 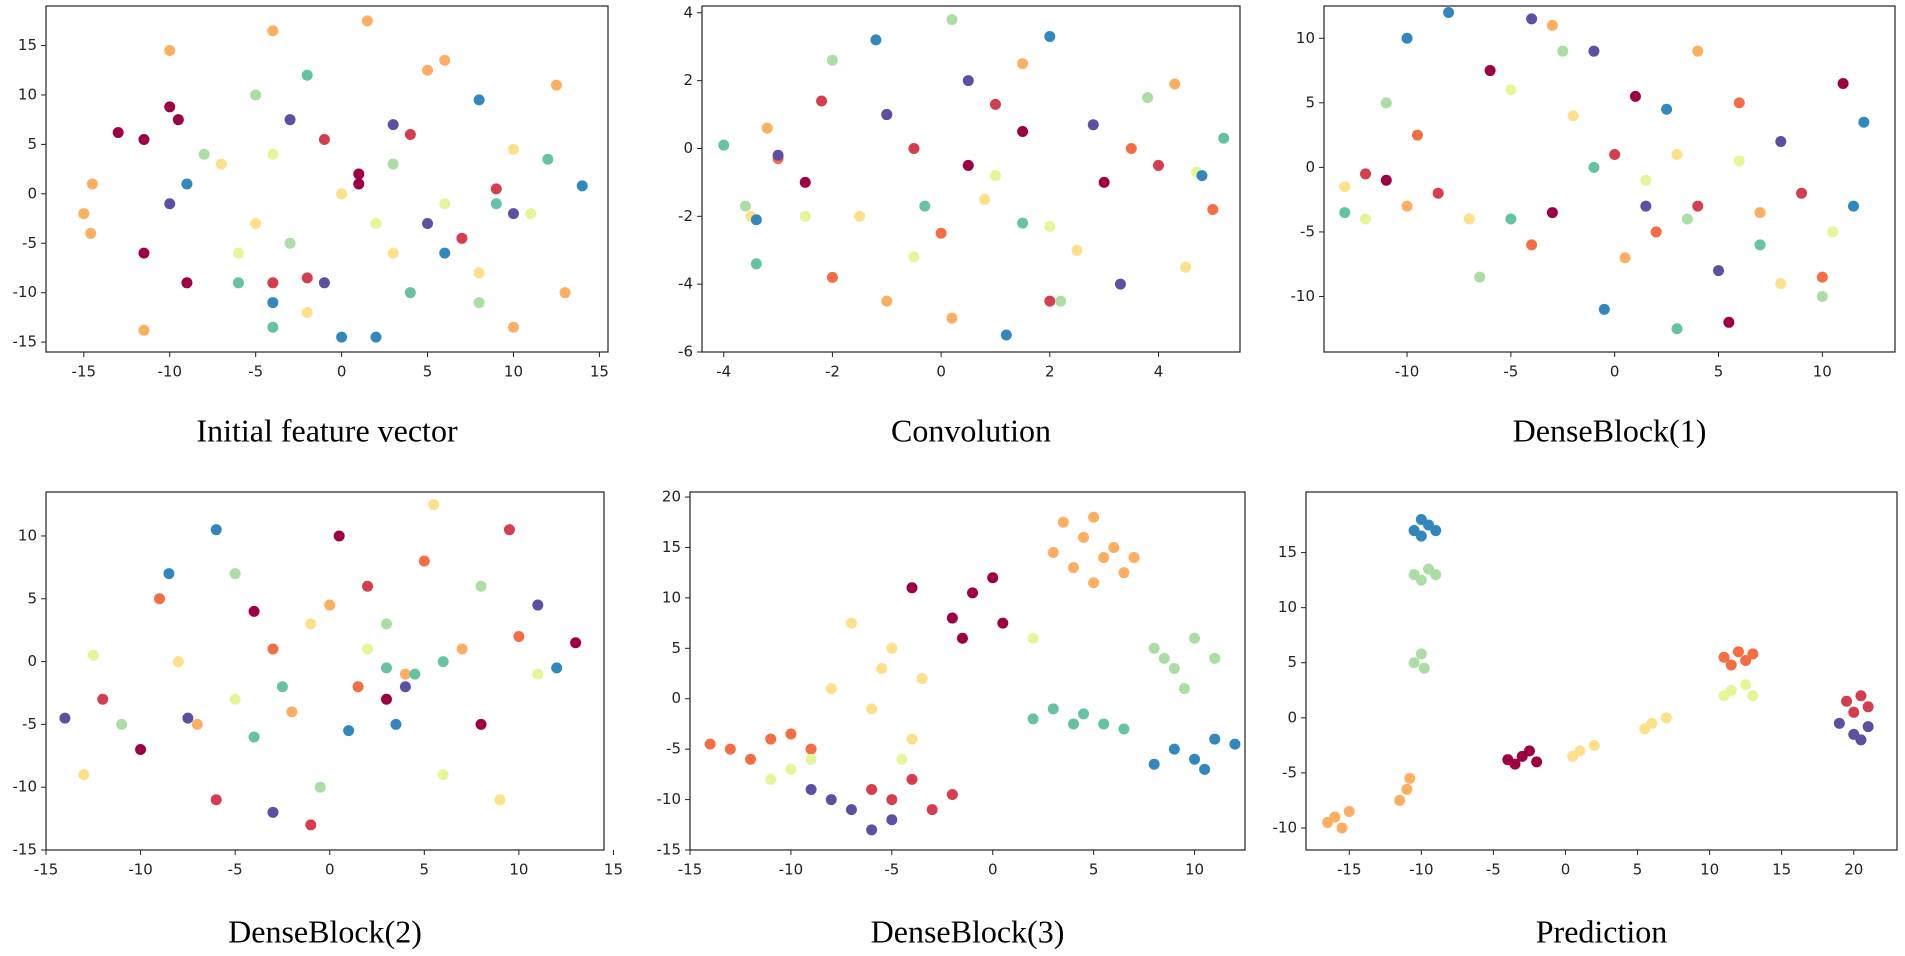 What do you see at coordinates (685, 284) in the screenshot?
I see `y-tick-label: -4` at bounding box center [685, 284].